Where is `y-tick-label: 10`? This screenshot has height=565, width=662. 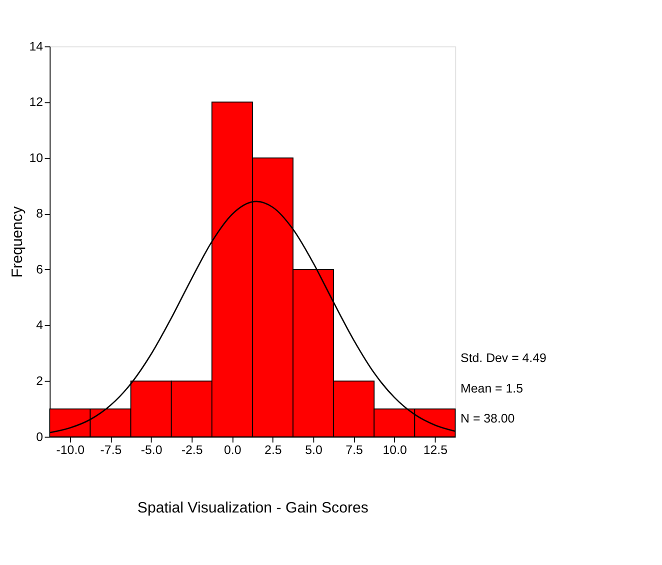
y-tick-label: 10 is located at coordinates (36, 157).